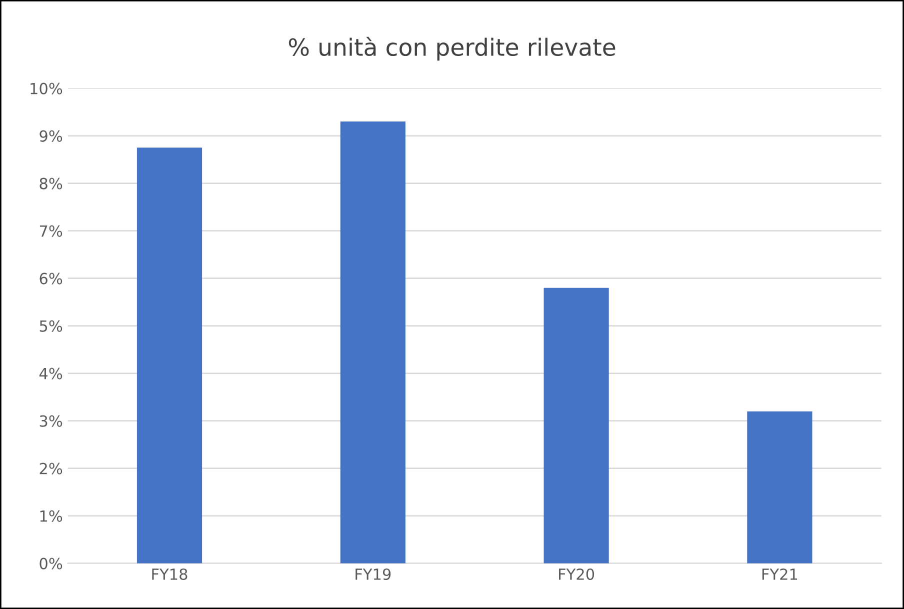  Describe the element at coordinates (452, 48) in the screenshot. I see `chart-title: % unità con perdite rilevate` at that location.